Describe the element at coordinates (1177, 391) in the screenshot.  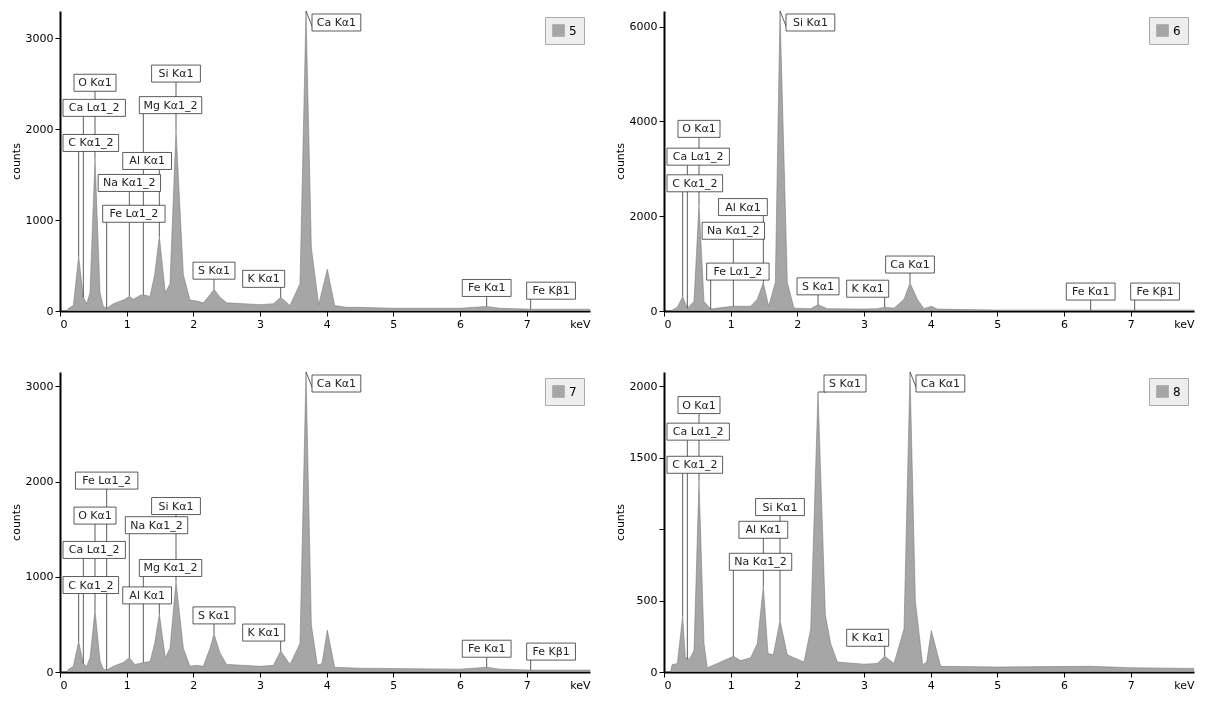
I see `legend-label: 8` at that location.